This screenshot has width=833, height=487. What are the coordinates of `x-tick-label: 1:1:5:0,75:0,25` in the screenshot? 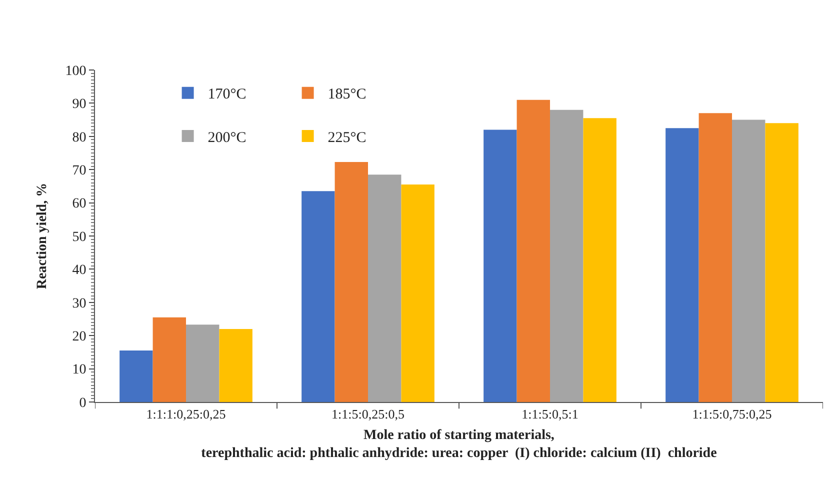 It's located at (732, 414).